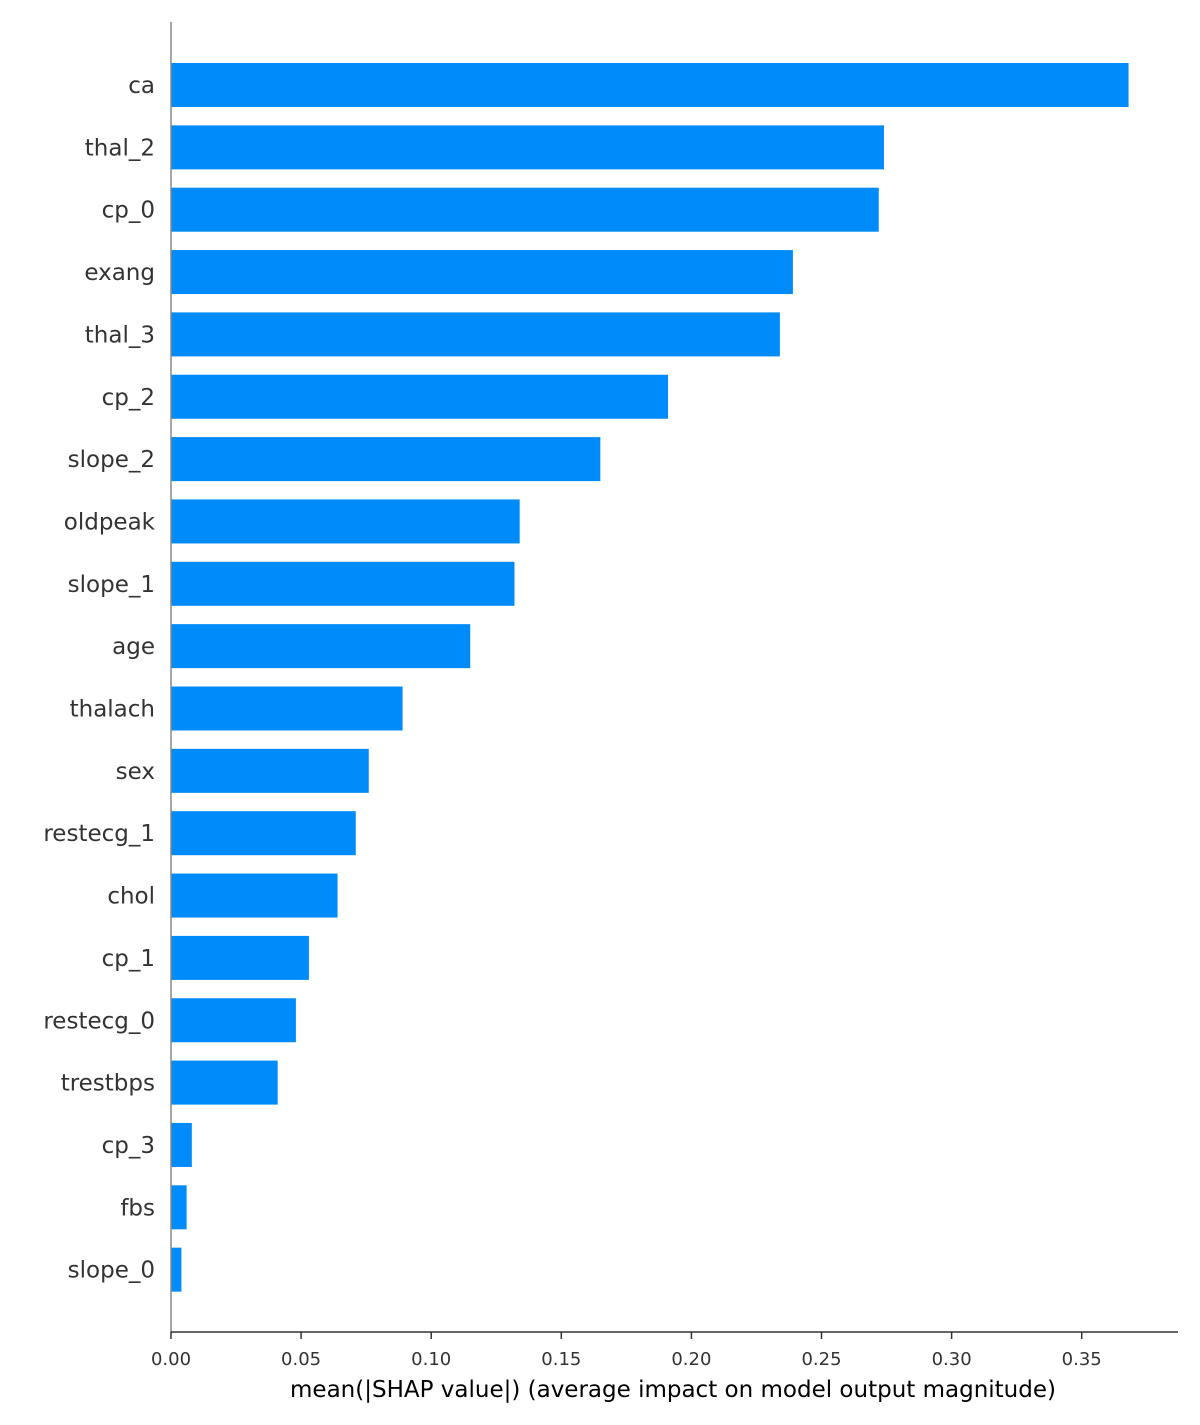 The width and height of the screenshot is (1200, 1425). I want to click on y-tick-label-age: age, so click(133, 647).